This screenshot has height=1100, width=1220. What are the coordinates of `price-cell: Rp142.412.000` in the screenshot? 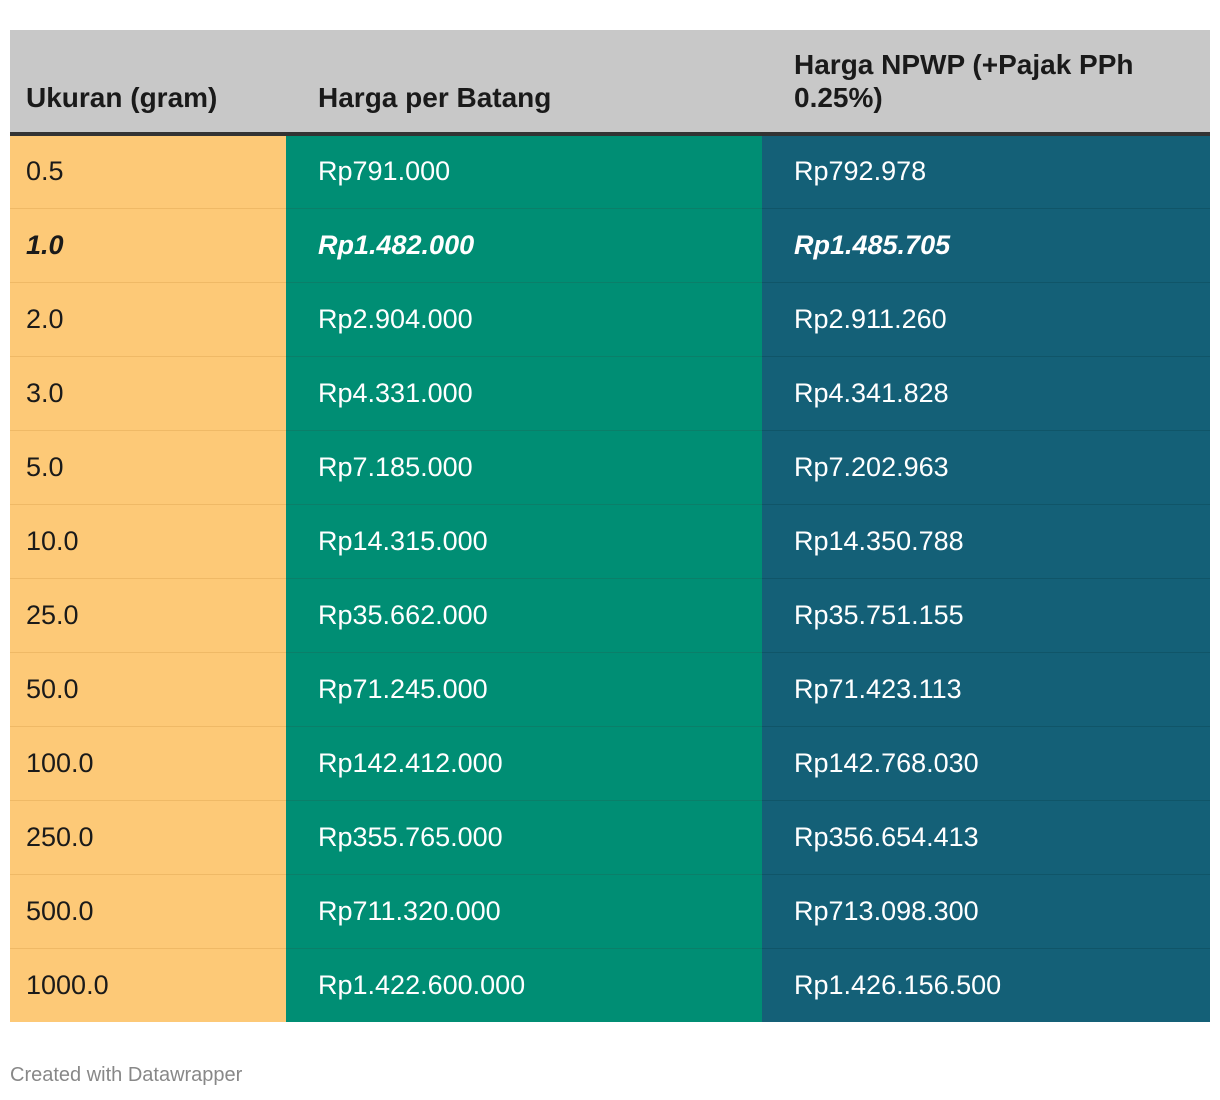 It's located at (524, 763).